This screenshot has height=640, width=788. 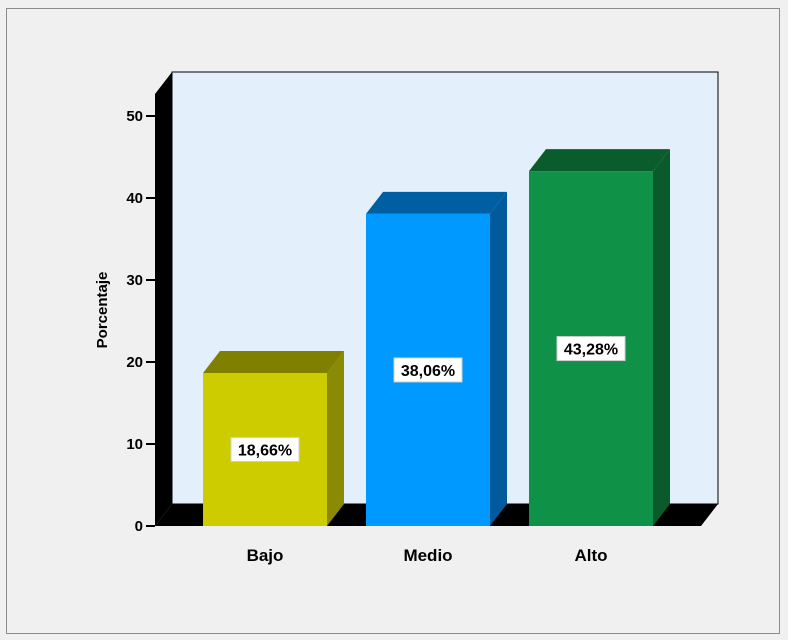 I want to click on y-tick-label: 40, so click(x=134, y=198).